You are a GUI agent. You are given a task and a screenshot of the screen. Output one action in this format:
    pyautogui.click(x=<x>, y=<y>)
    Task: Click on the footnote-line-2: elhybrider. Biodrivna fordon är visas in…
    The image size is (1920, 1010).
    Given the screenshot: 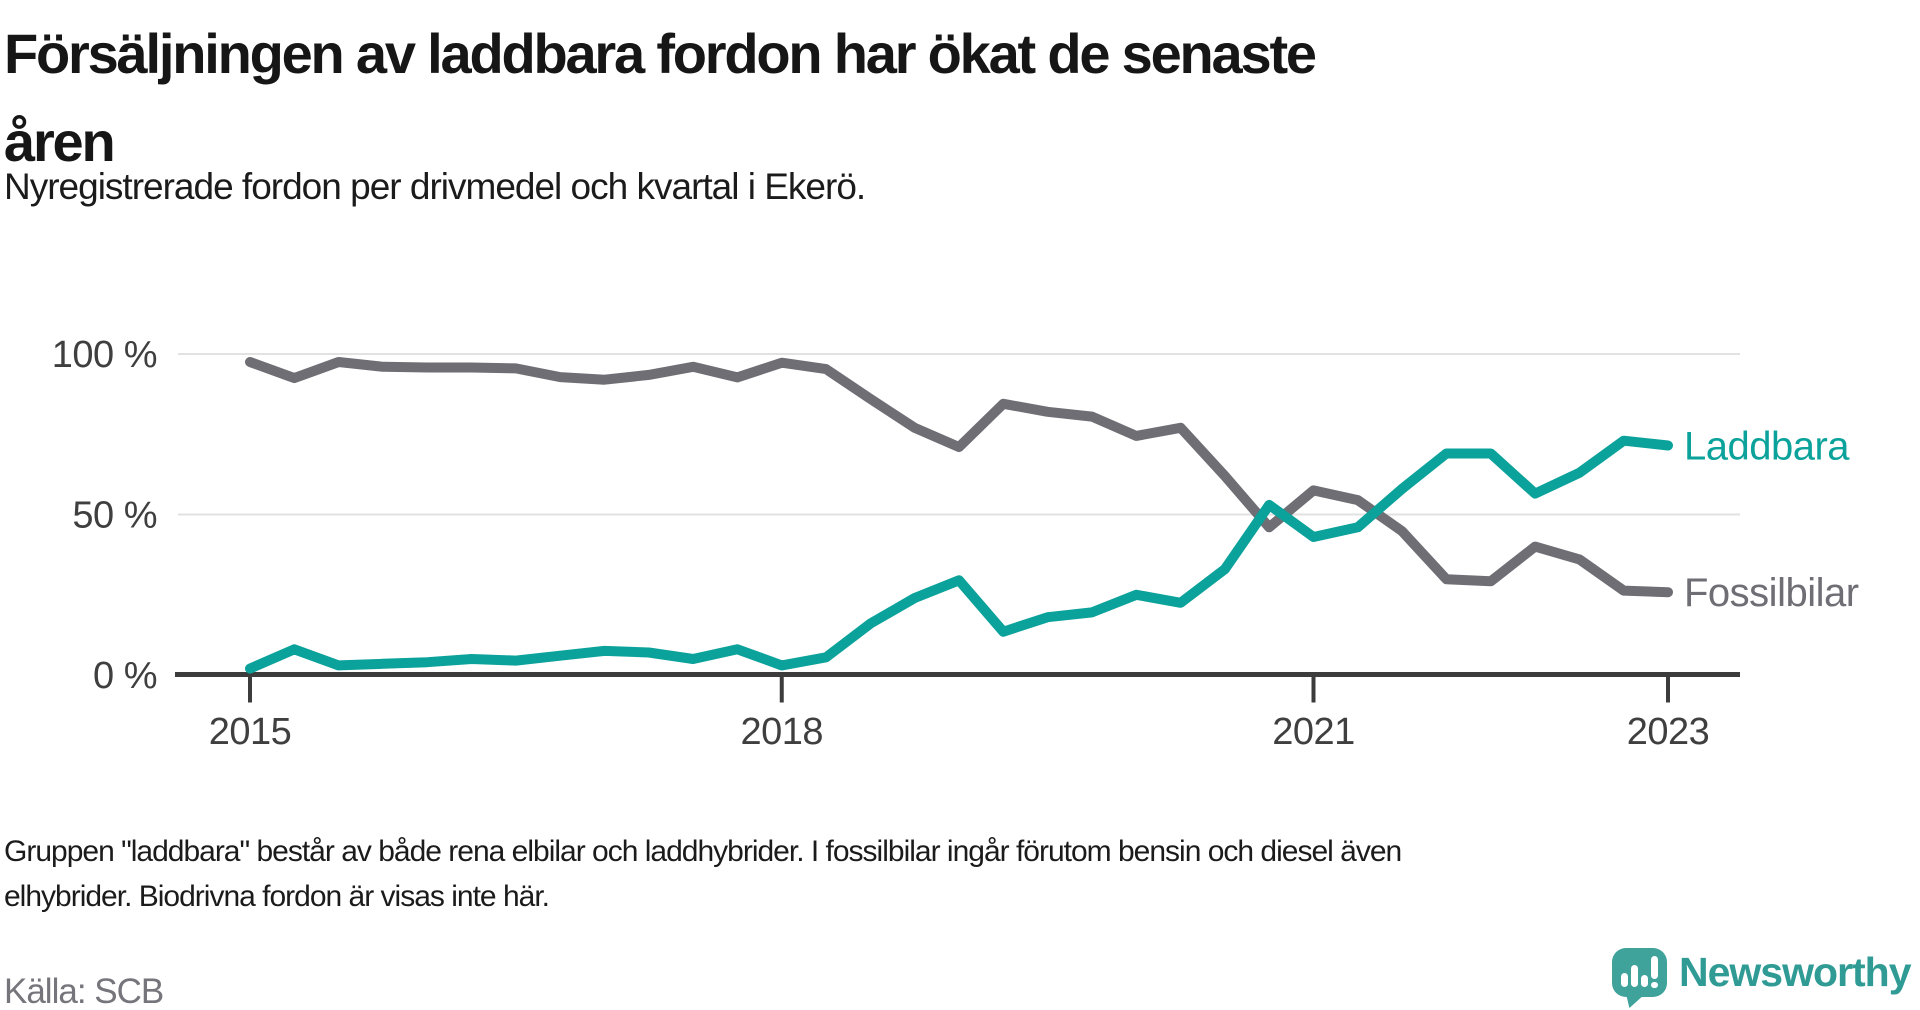 What is the action you would take?
    pyautogui.click(x=277, y=896)
    